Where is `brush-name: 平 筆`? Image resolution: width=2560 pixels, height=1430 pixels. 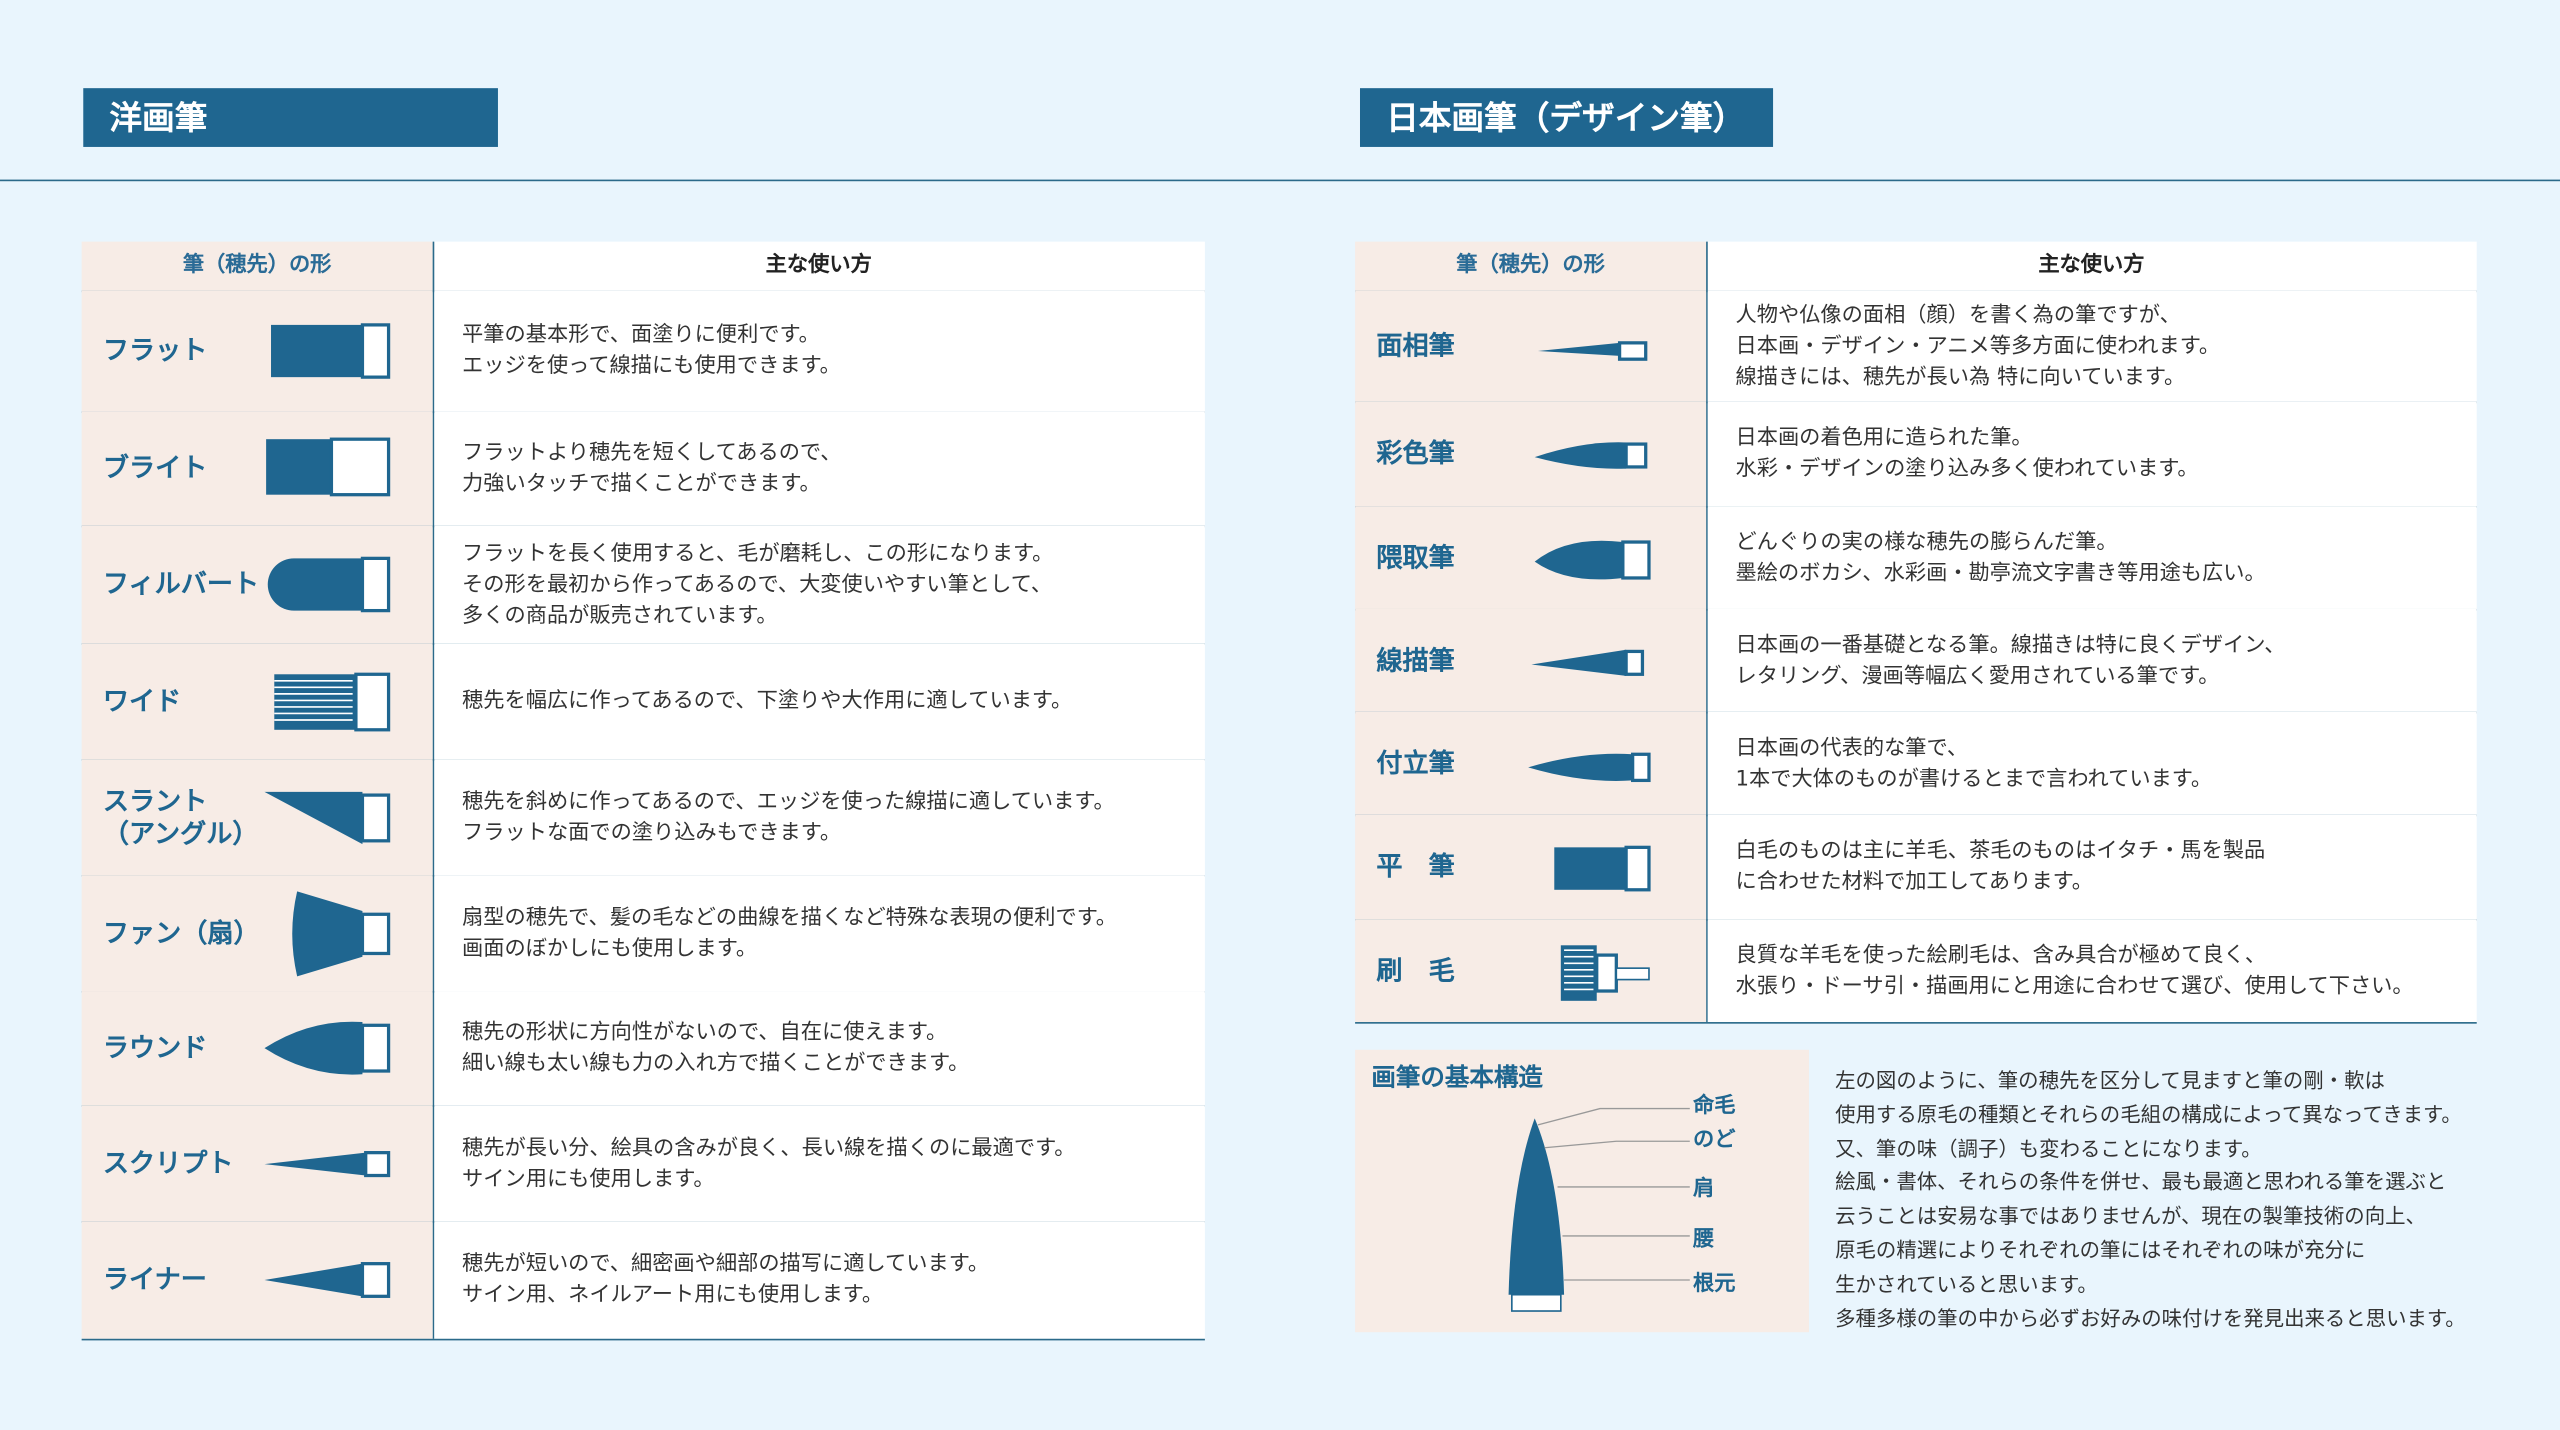 brush-name: 平 筆 is located at coordinates (1415, 867).